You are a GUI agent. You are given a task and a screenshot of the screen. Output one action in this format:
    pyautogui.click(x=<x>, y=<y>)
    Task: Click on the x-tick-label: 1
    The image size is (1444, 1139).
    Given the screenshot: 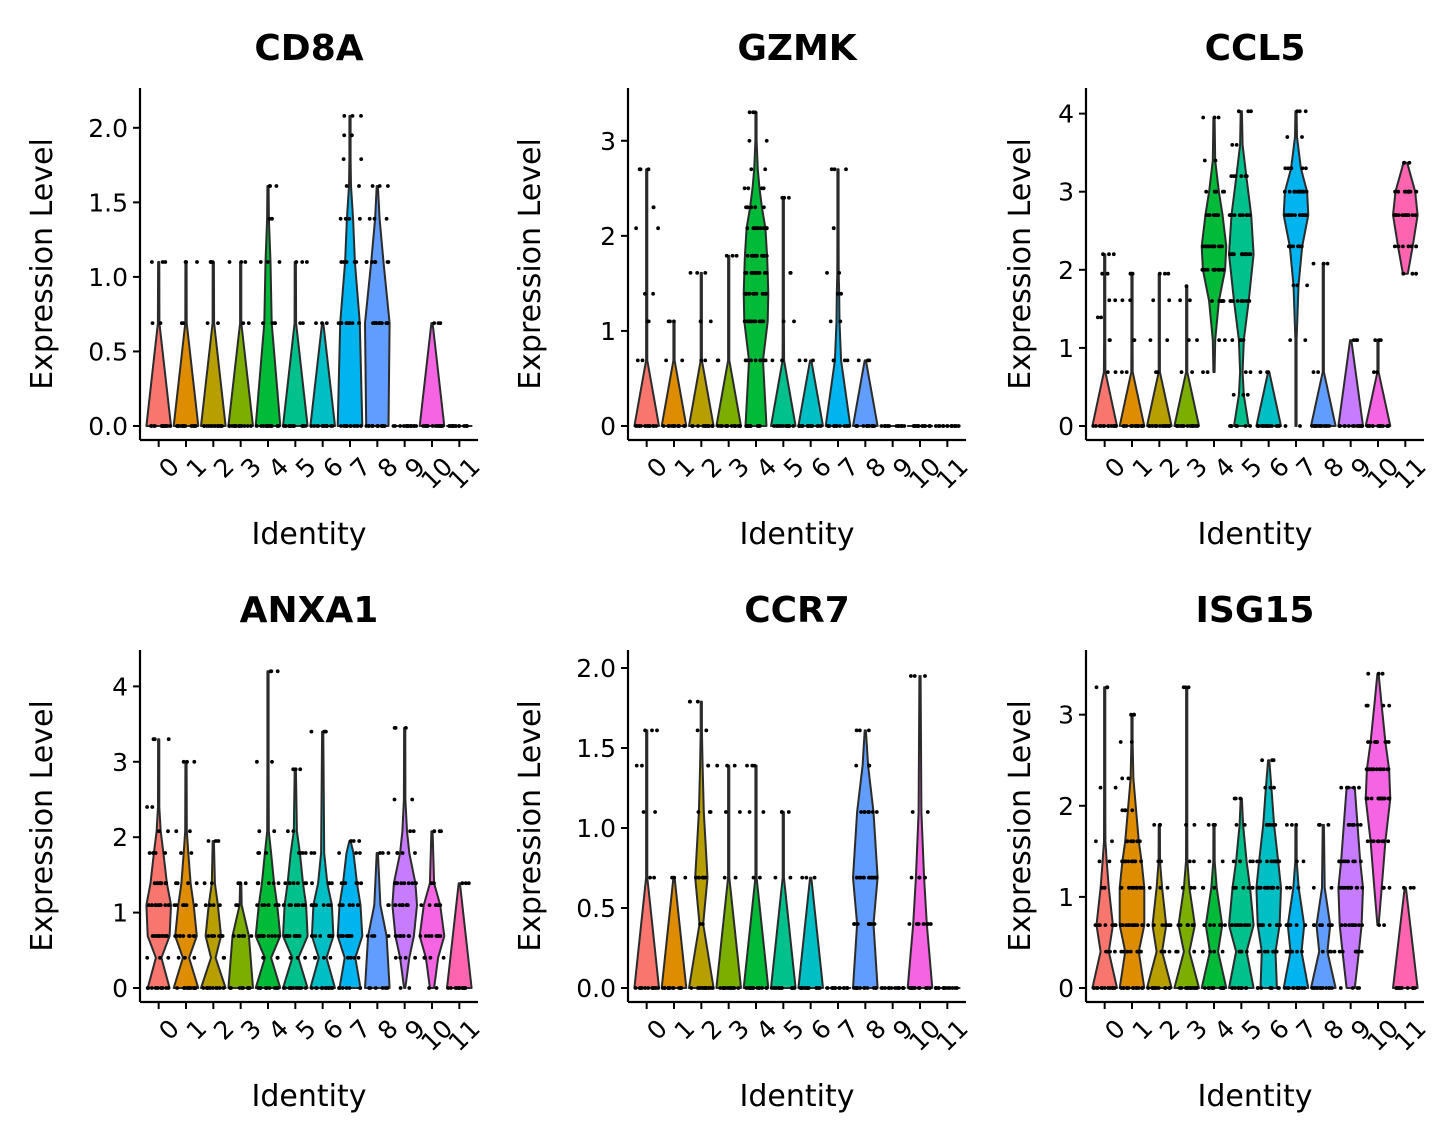 What is the action you would take?
    pyautogui.click(x=197, y=1030)
    